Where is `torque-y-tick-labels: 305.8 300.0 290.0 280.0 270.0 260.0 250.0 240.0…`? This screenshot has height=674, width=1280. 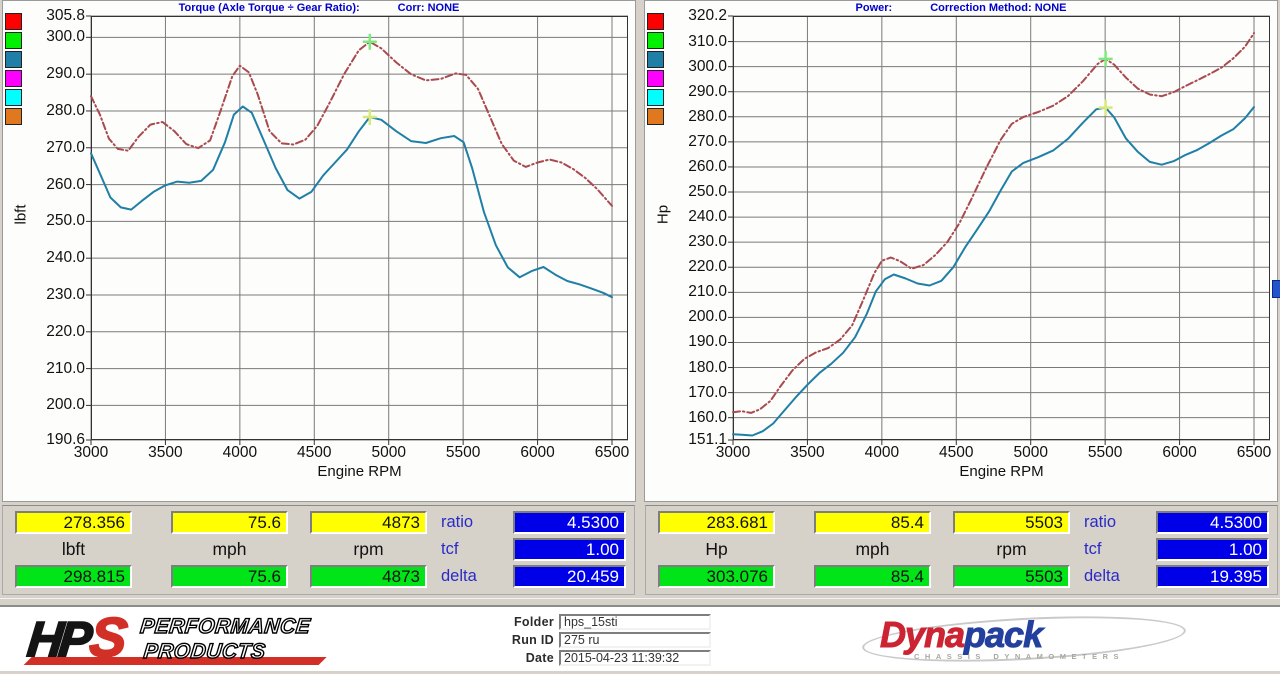 torque-y-tick-labels: 305.8 300.0 290.0 280.0 270.0 260.0 250.0 240.0… is located at coordinates (53, 227).